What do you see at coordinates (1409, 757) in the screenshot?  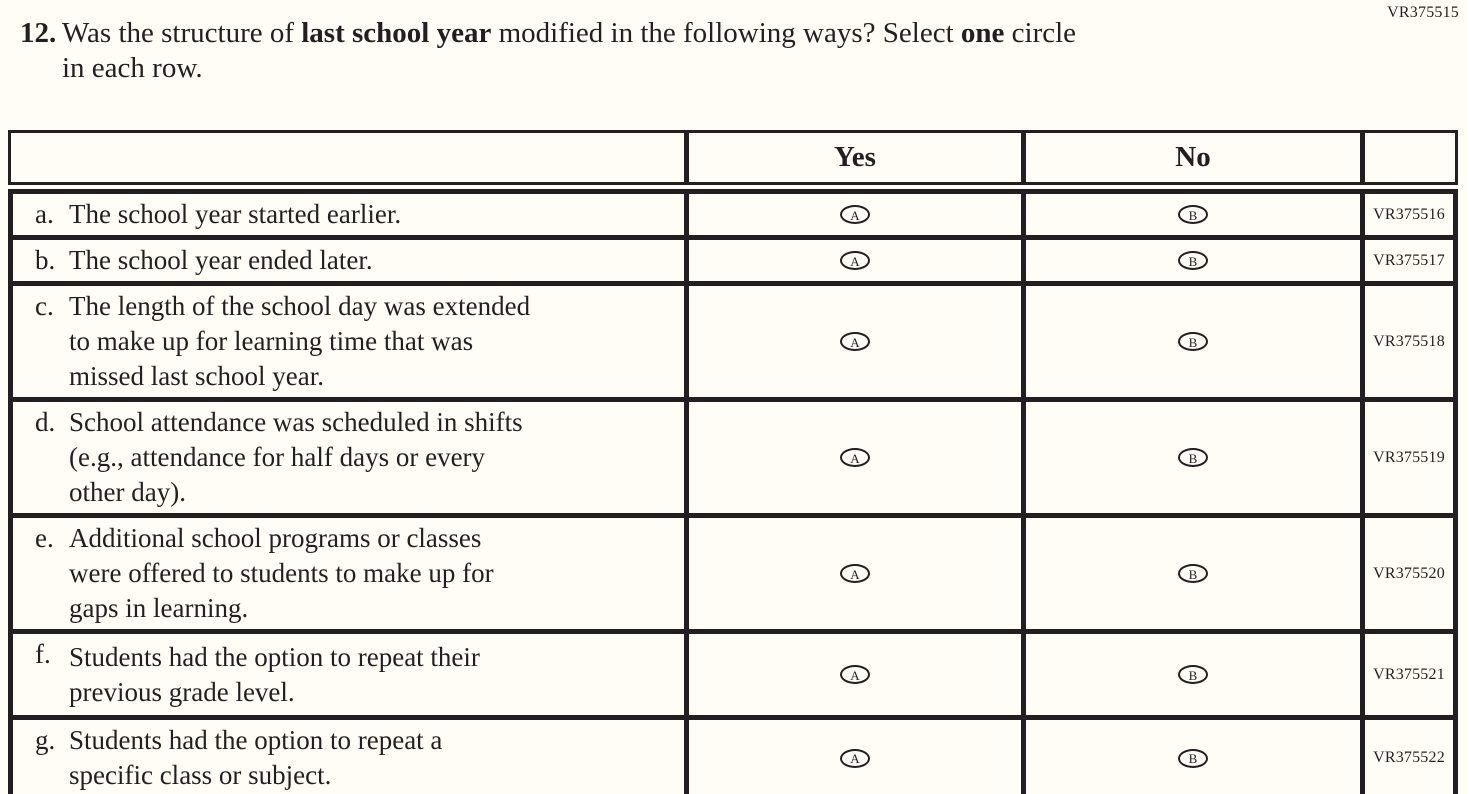 I see `row-code: VR375522` at bounding box center [1409, 757].